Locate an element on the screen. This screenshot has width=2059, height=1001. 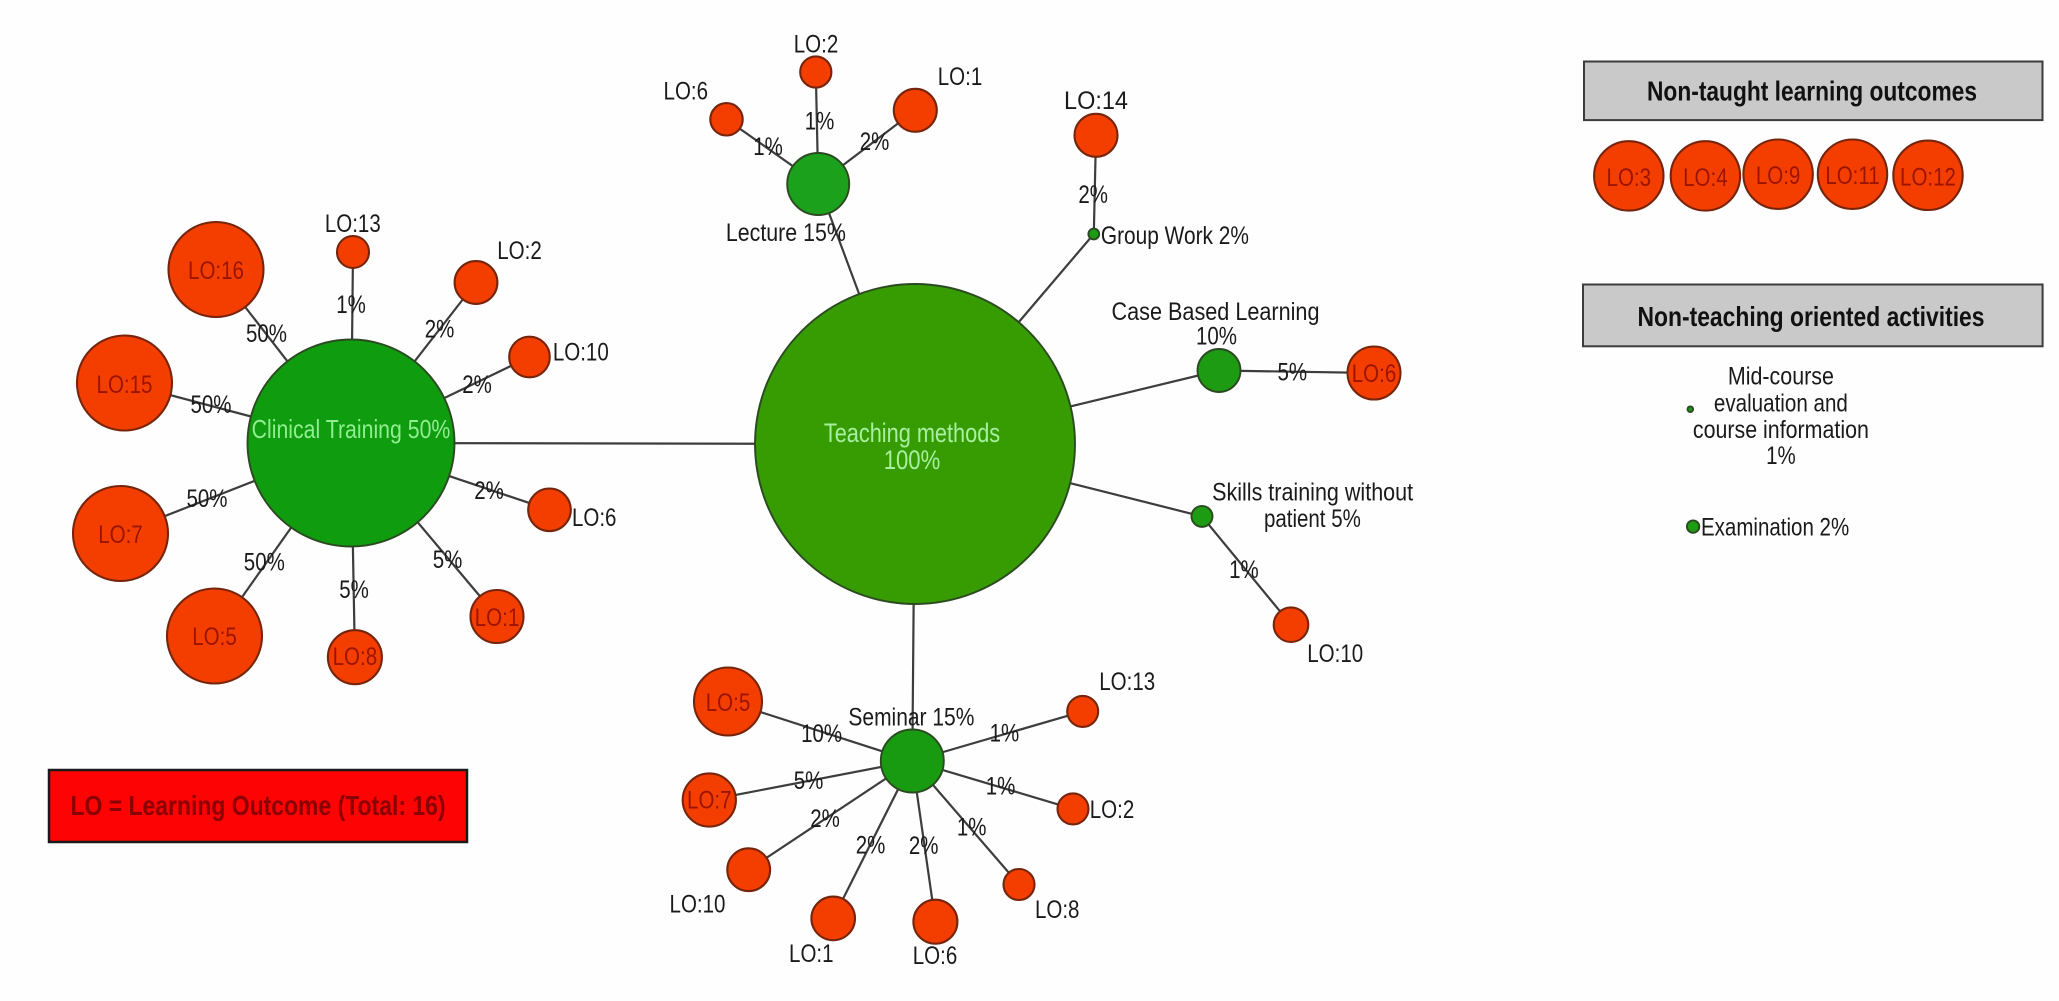
svg-text: LO:12 is located at coordinates (1928, 177).